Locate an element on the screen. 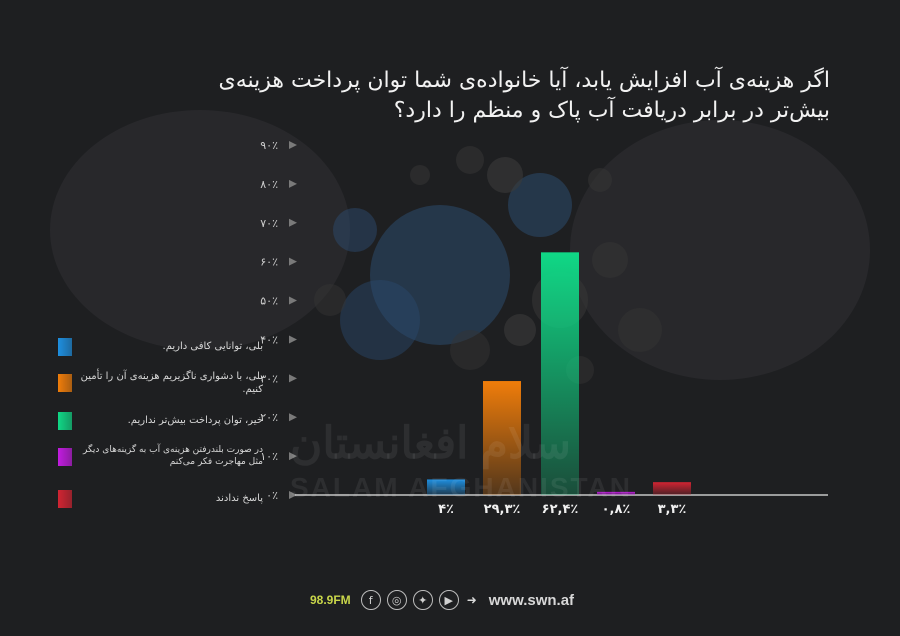  y-tick-label: ۷۰٪ is located at coordinates (269, 223).